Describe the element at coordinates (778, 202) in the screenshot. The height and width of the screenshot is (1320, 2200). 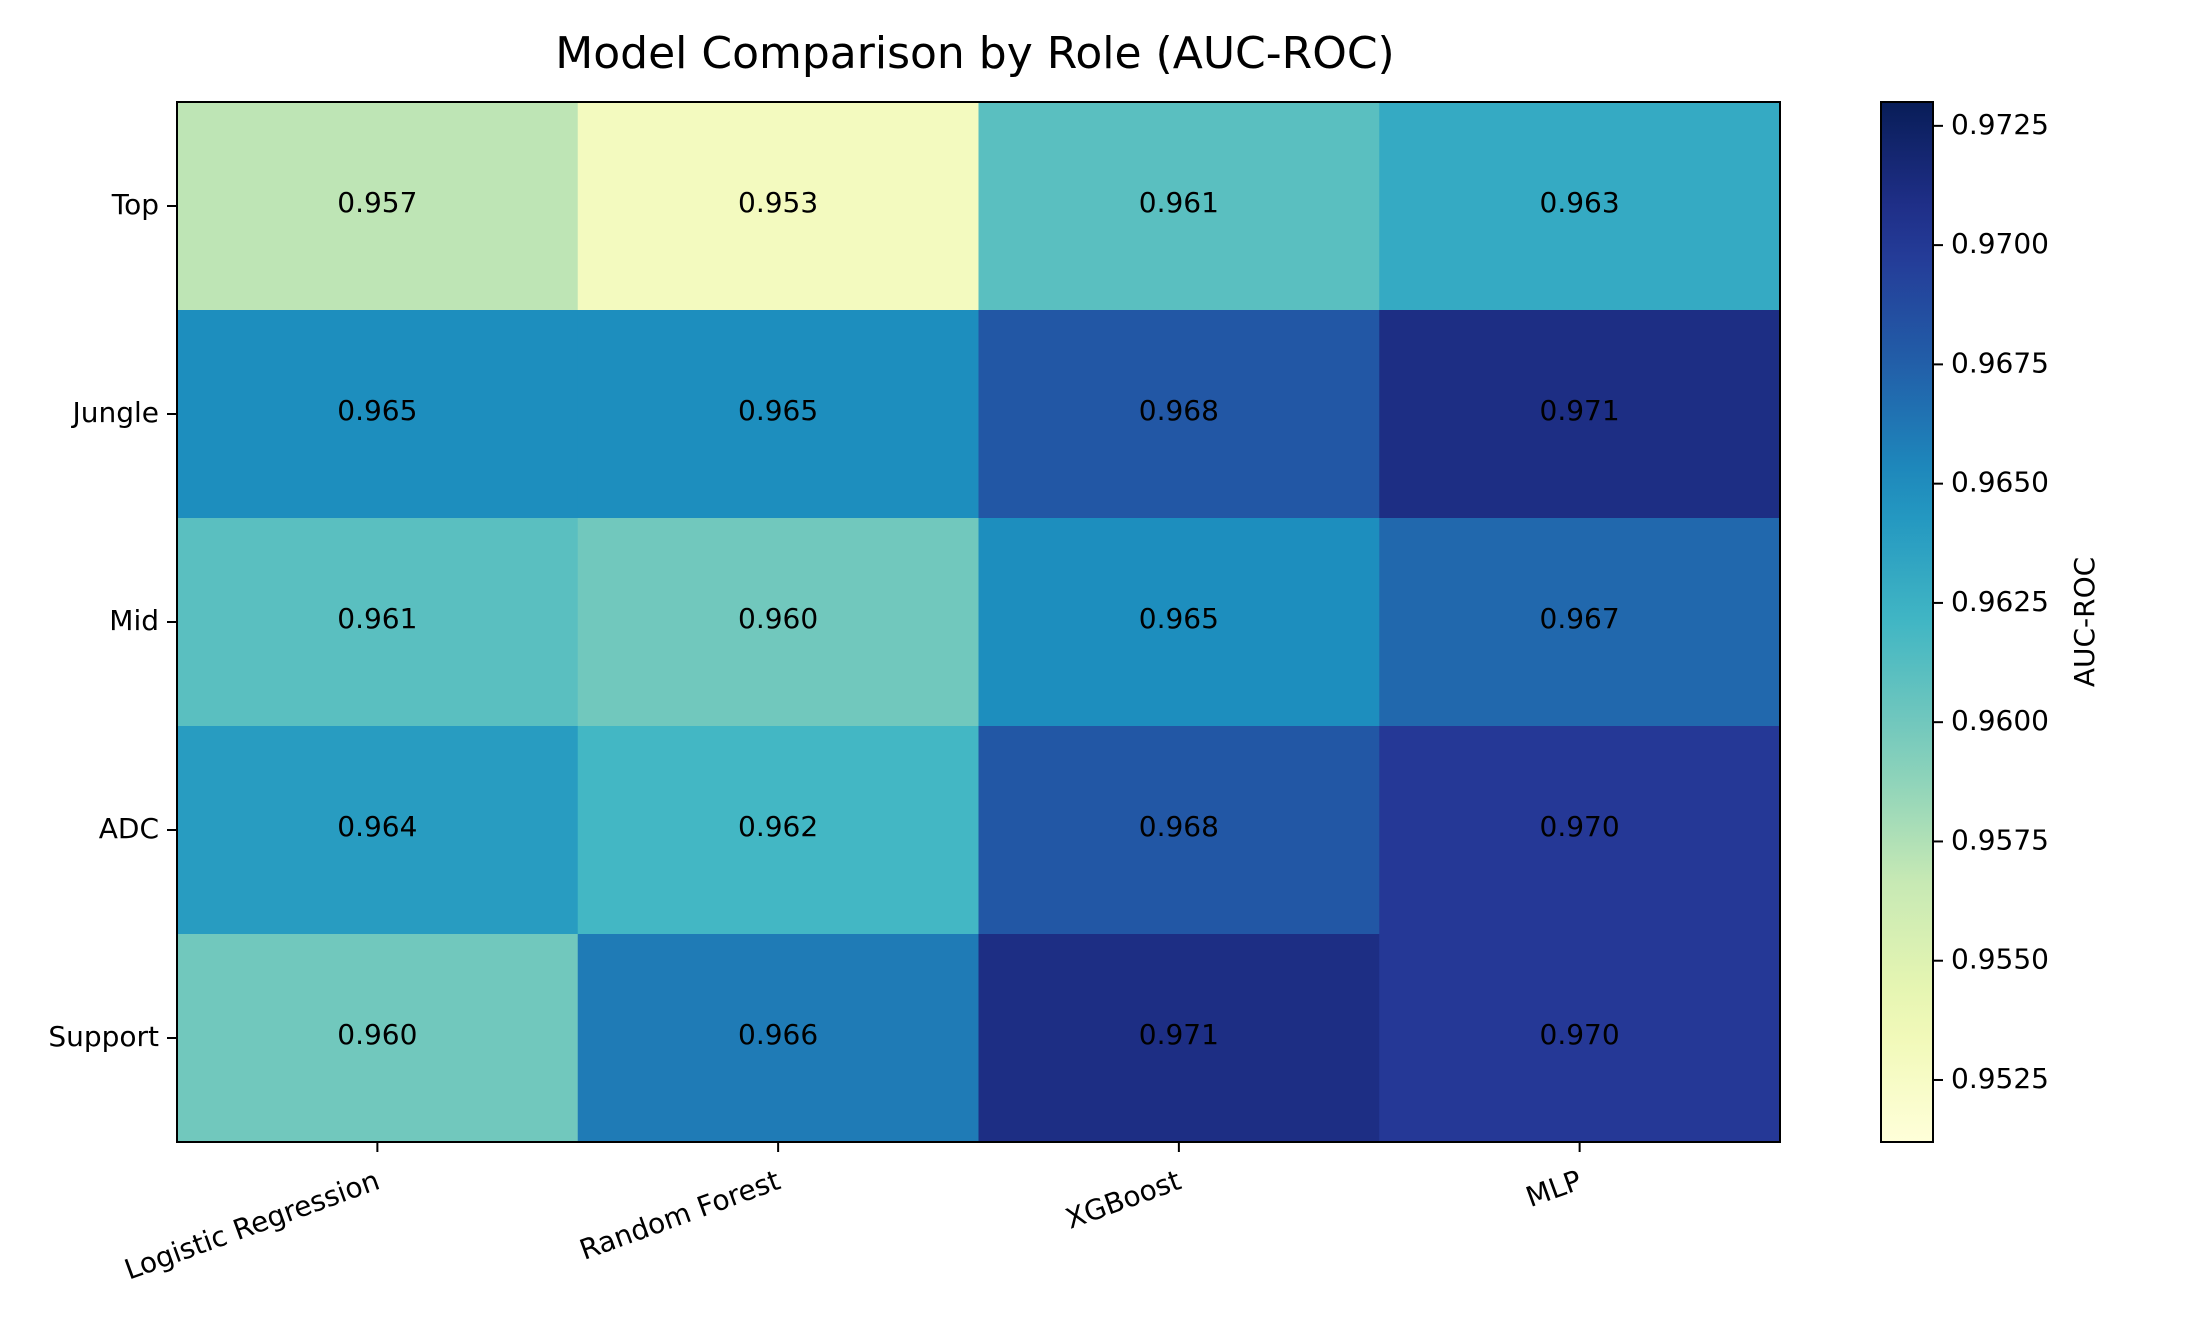
I see `cell-value-label: 0.953` at that location.